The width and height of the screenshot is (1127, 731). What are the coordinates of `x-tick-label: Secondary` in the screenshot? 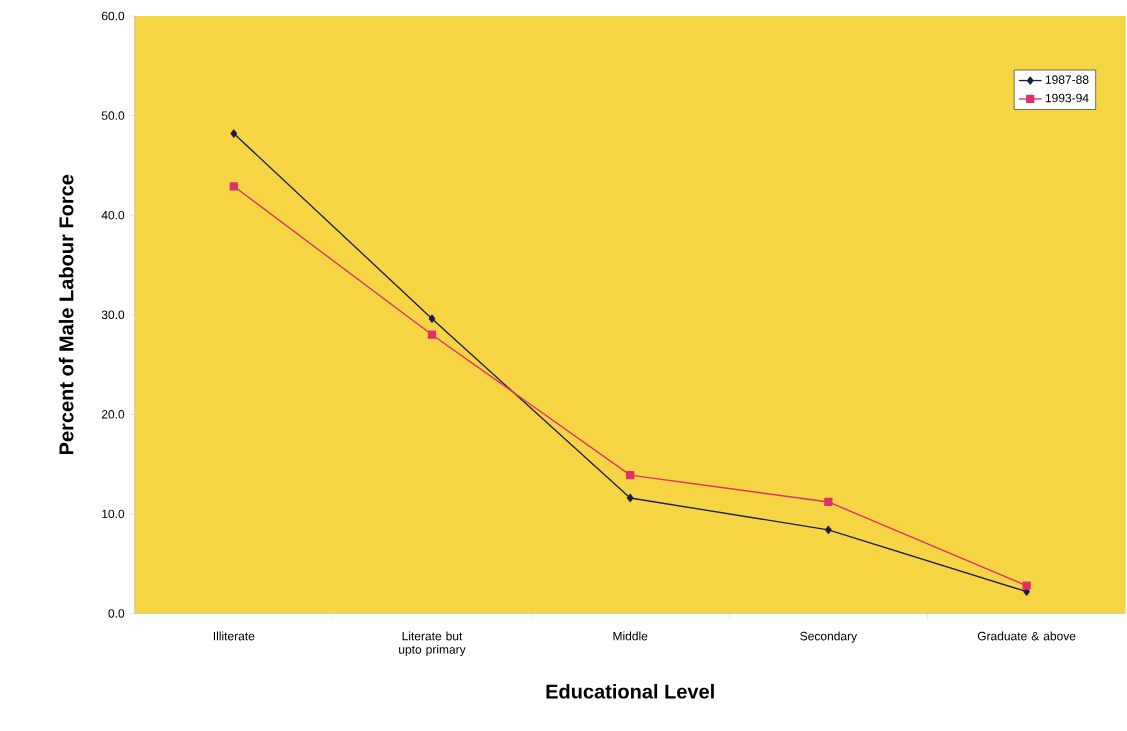 It's located at (829, 637).